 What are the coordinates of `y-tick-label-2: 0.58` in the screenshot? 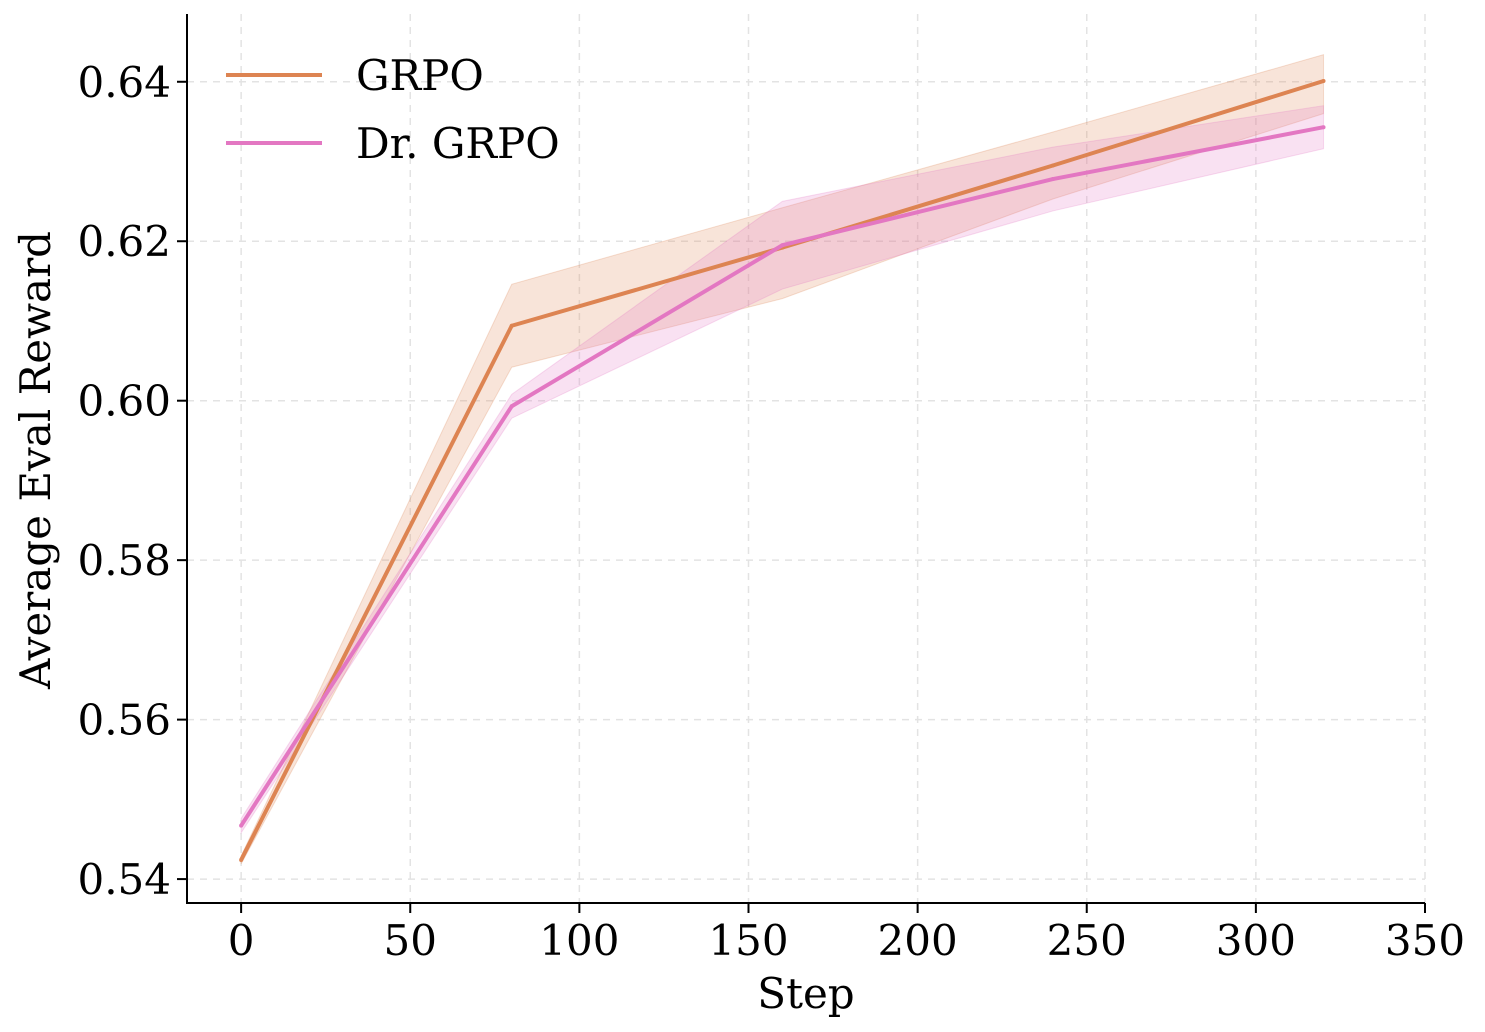 It's located at (124, 560).